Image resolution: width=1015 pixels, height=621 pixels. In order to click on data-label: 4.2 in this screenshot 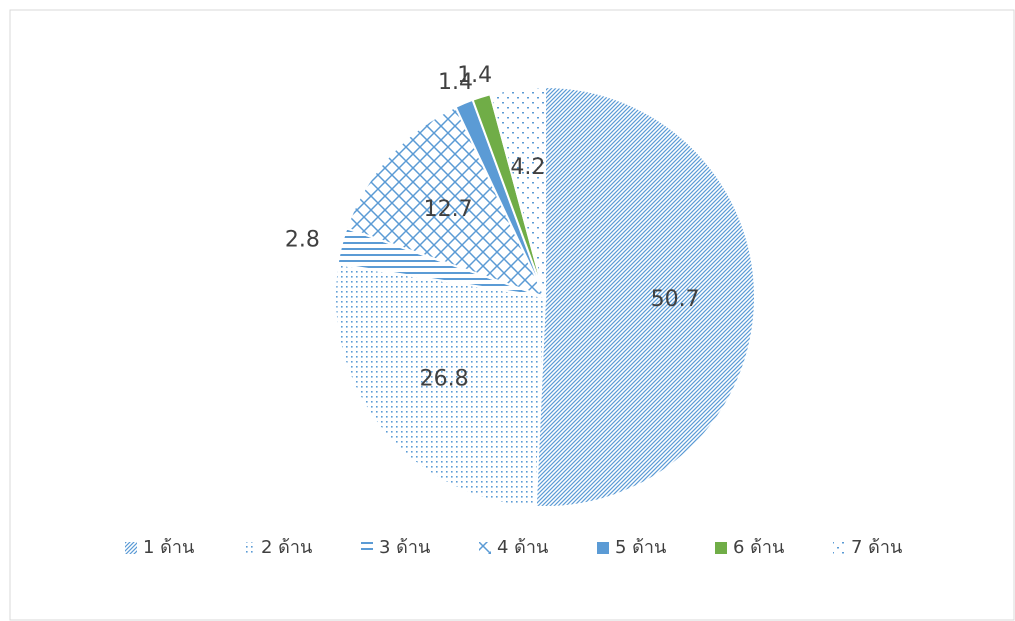, I will do `click(527, 167)`.